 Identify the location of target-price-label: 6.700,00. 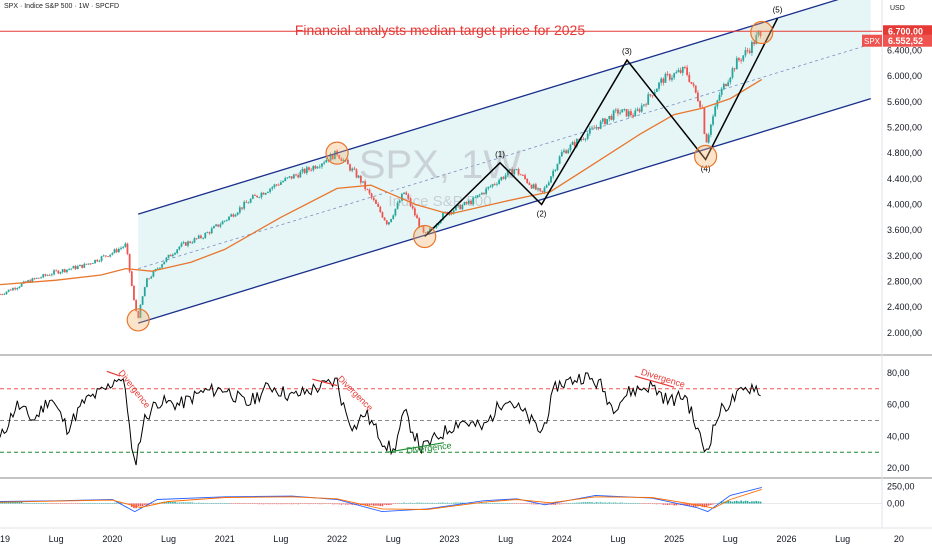
(905, 32).